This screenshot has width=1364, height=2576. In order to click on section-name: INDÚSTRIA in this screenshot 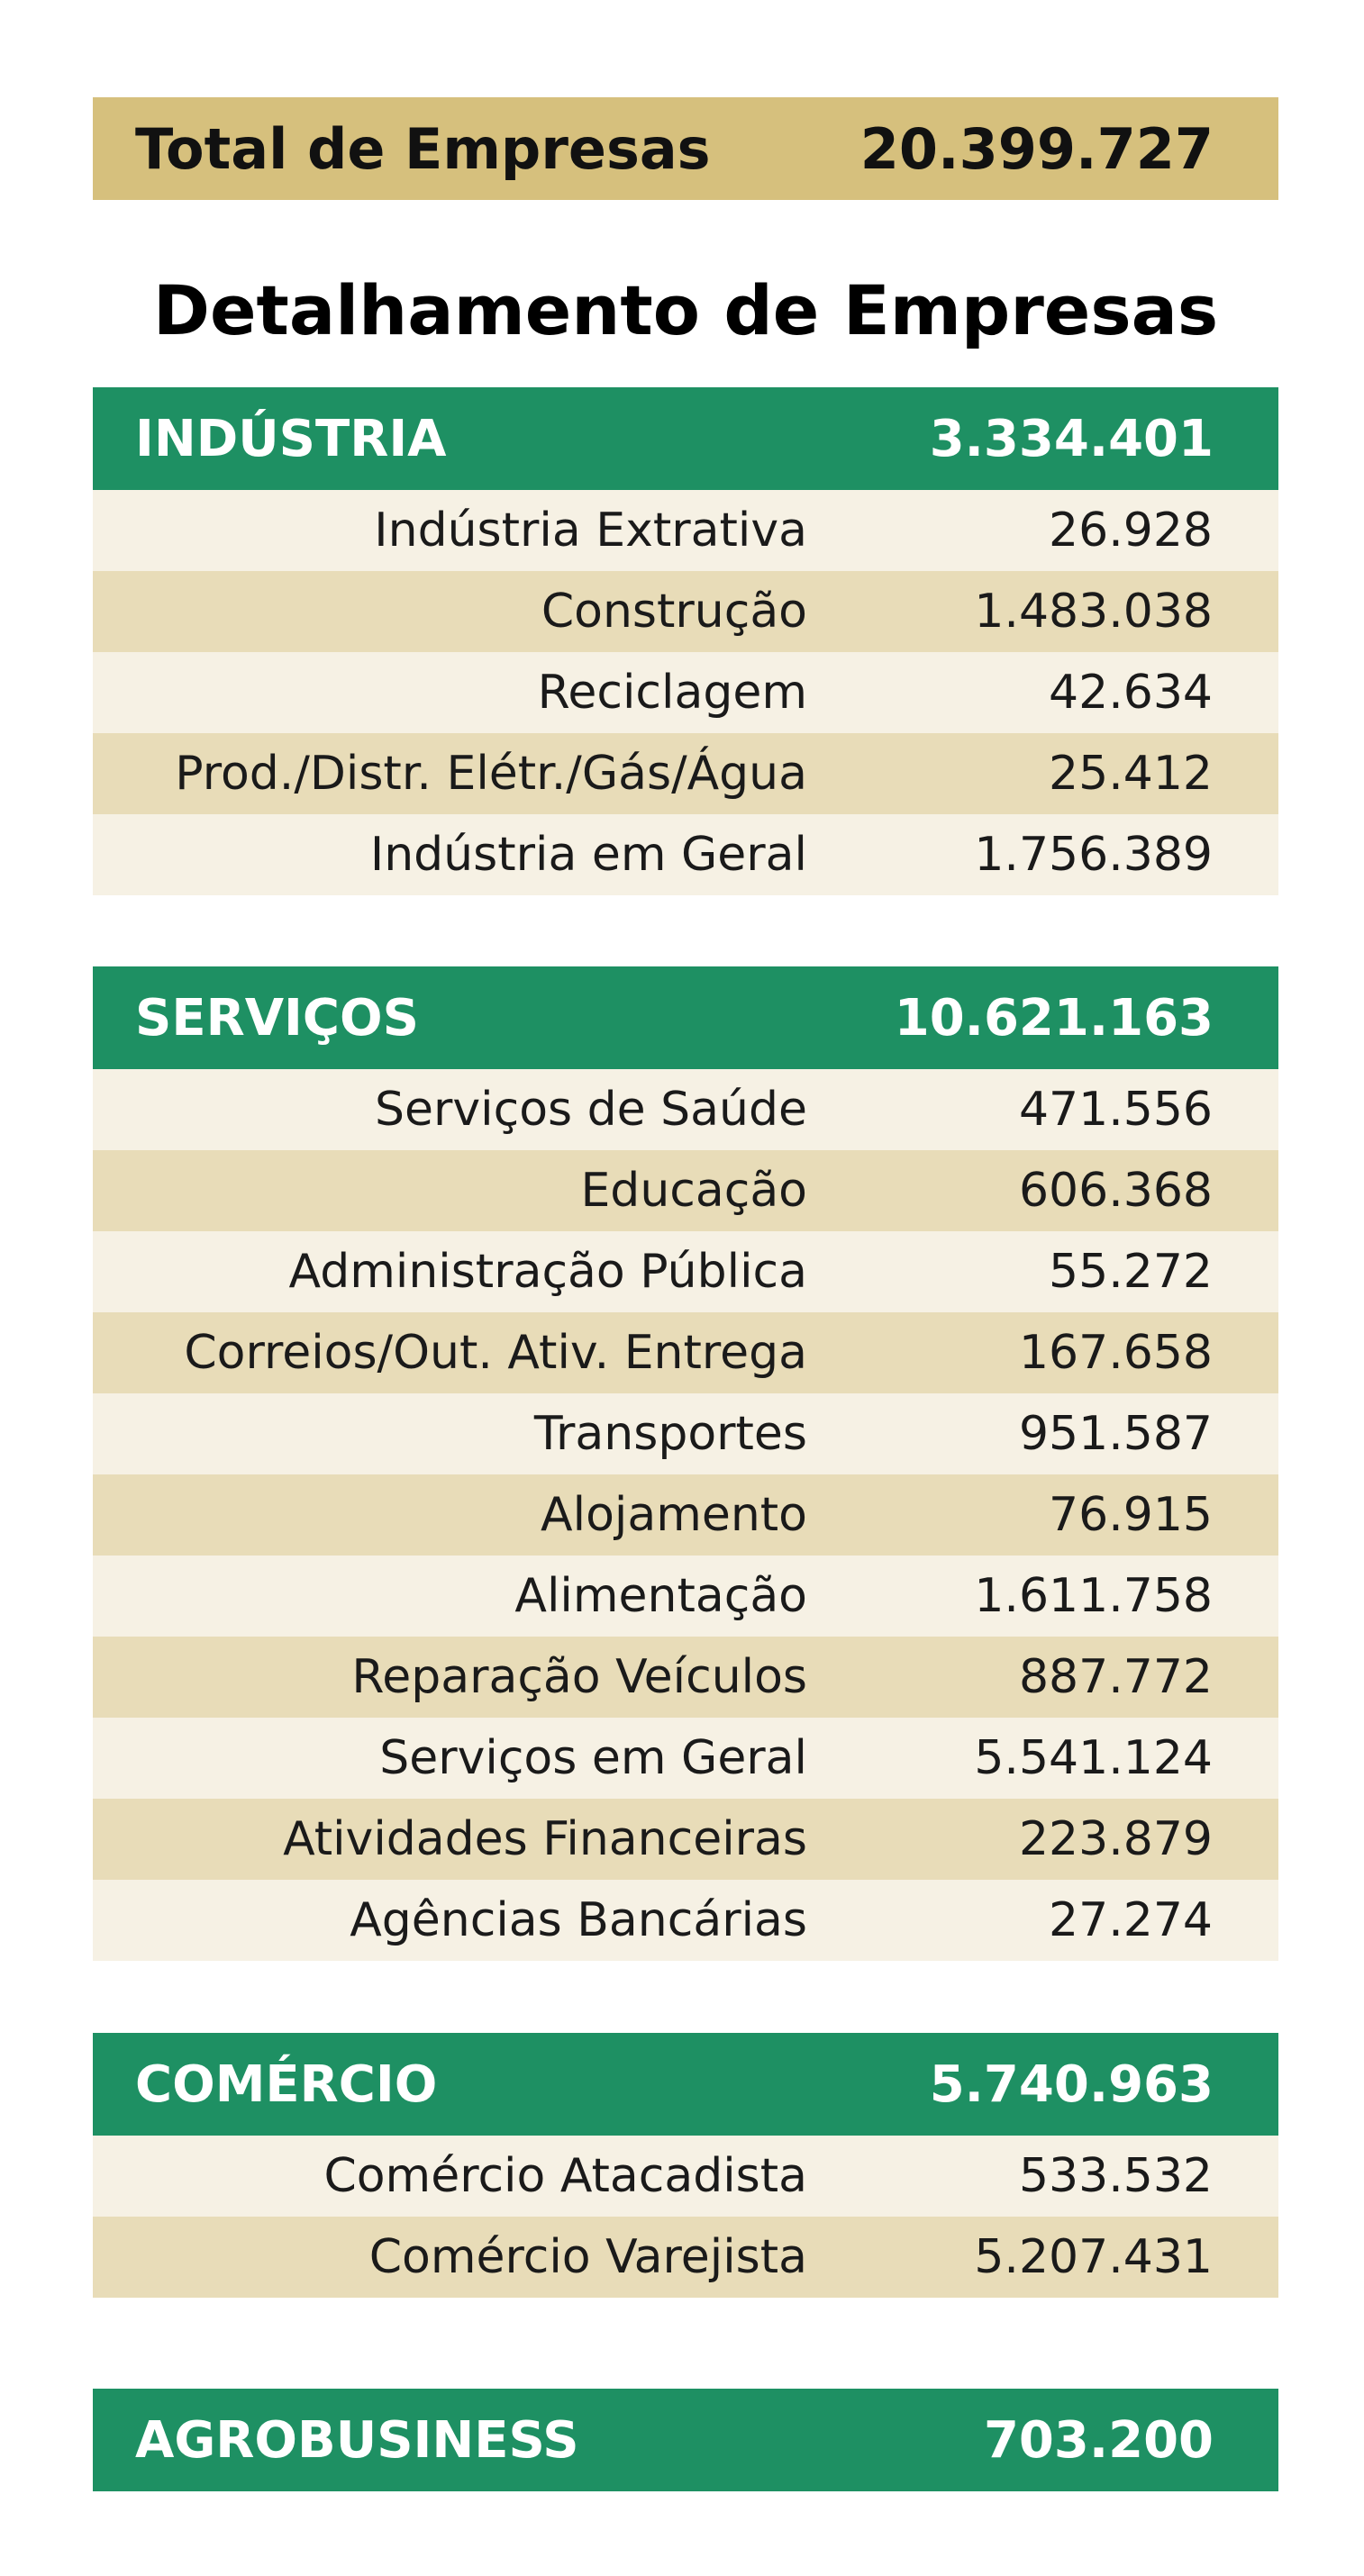, I will do `click(291, 439)`.